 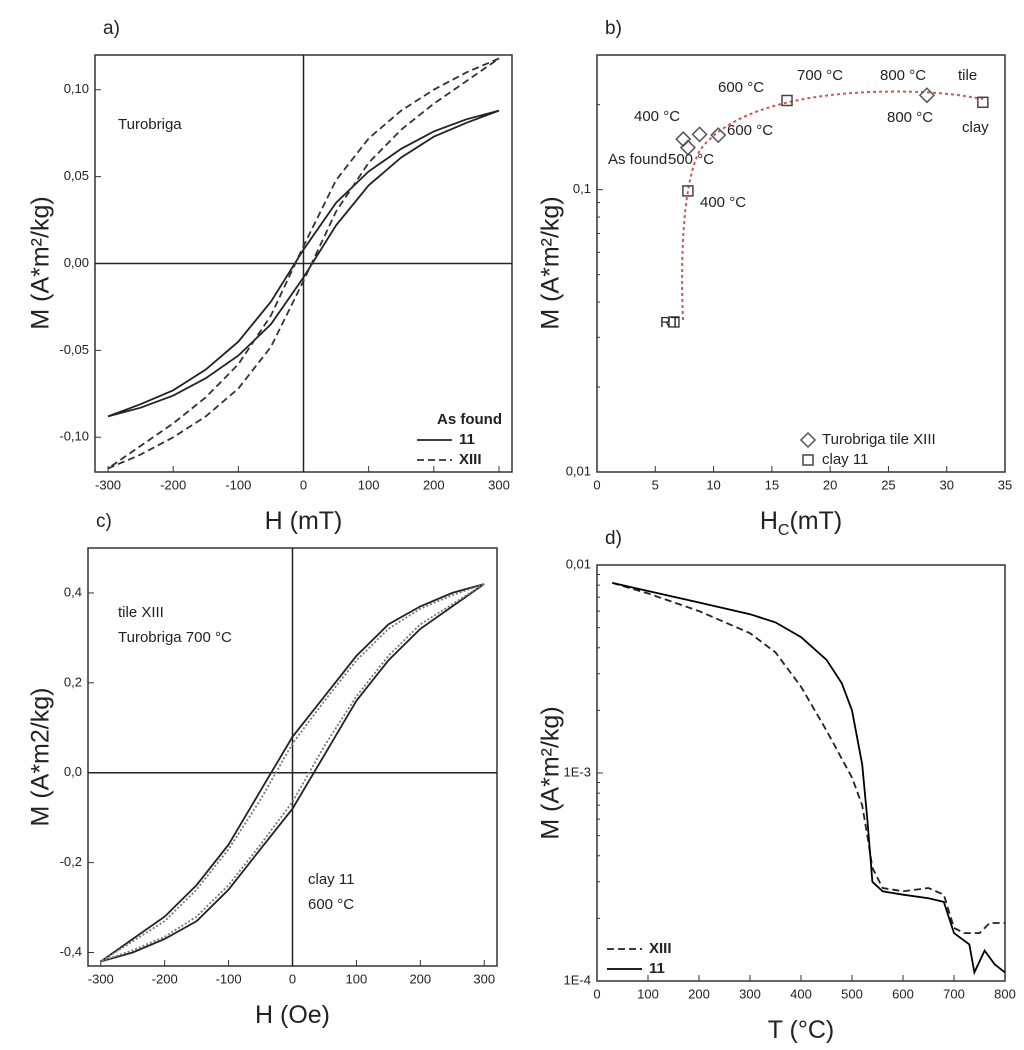 What do you see at coordinates (801, 523) in the screenshot?
I see `x-axis-label: HC(mT)` at bounding box center [801, 523].